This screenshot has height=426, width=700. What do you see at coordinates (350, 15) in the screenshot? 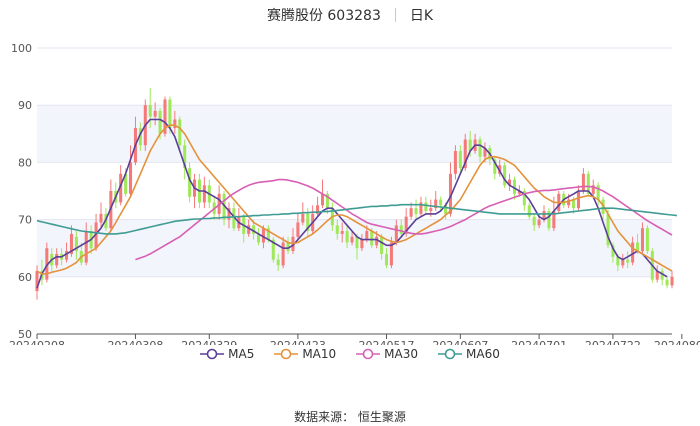
I see `chart-title: 赛腾股份 603283 日K` at bounding box center [350, 15].